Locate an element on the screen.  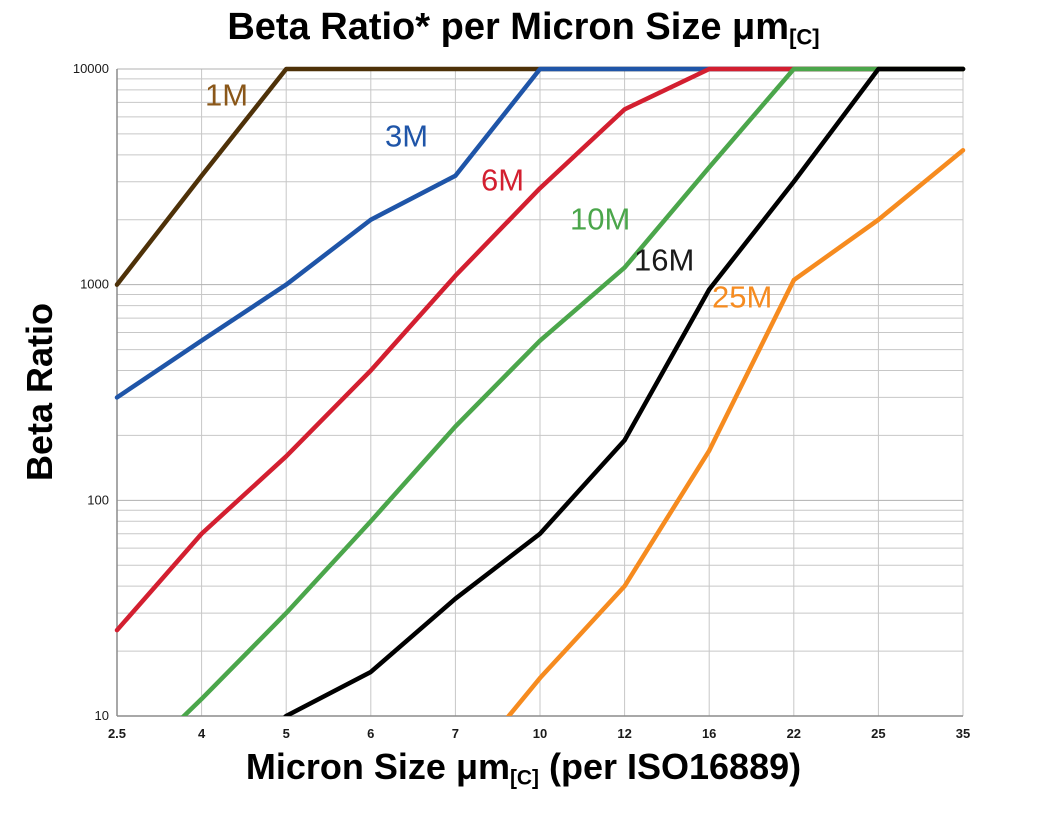
series-label-6M: 6M is located at coordinates (502, 180).